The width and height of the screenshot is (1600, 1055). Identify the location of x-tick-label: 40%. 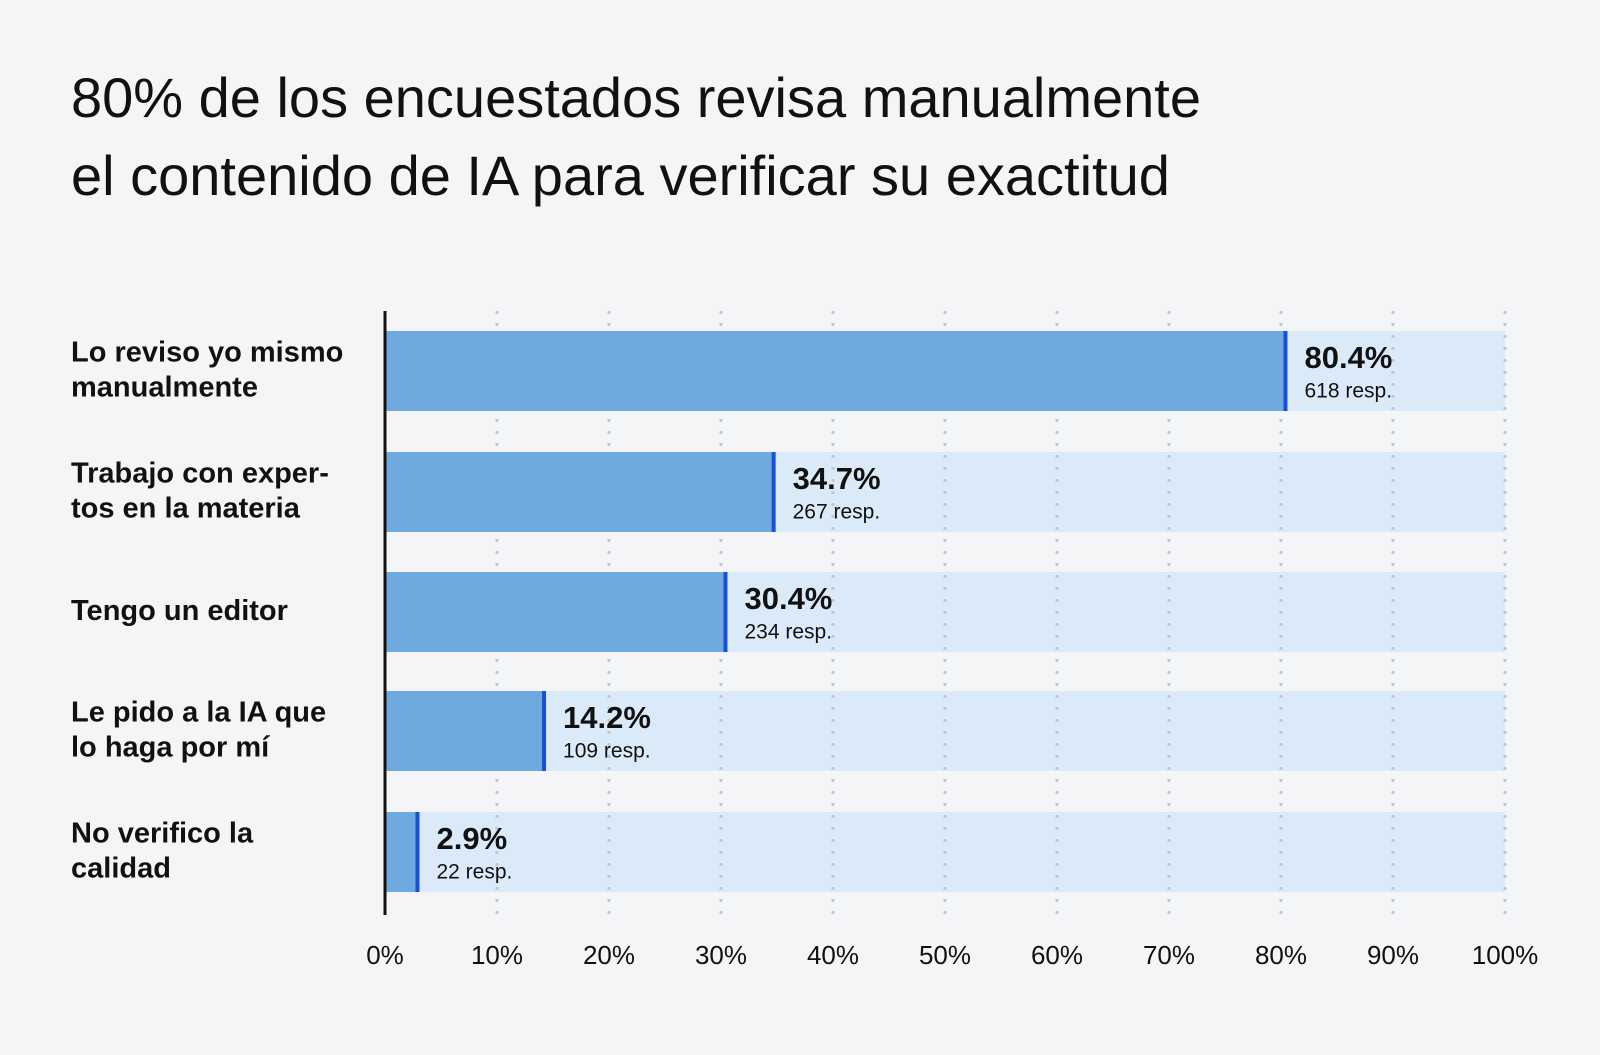
(833, 955).